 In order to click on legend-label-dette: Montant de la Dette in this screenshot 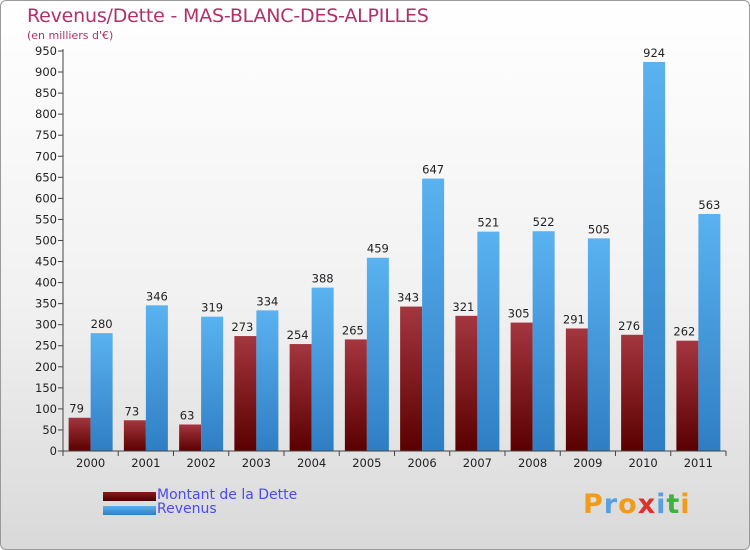, I will do `click(227, 495)`.